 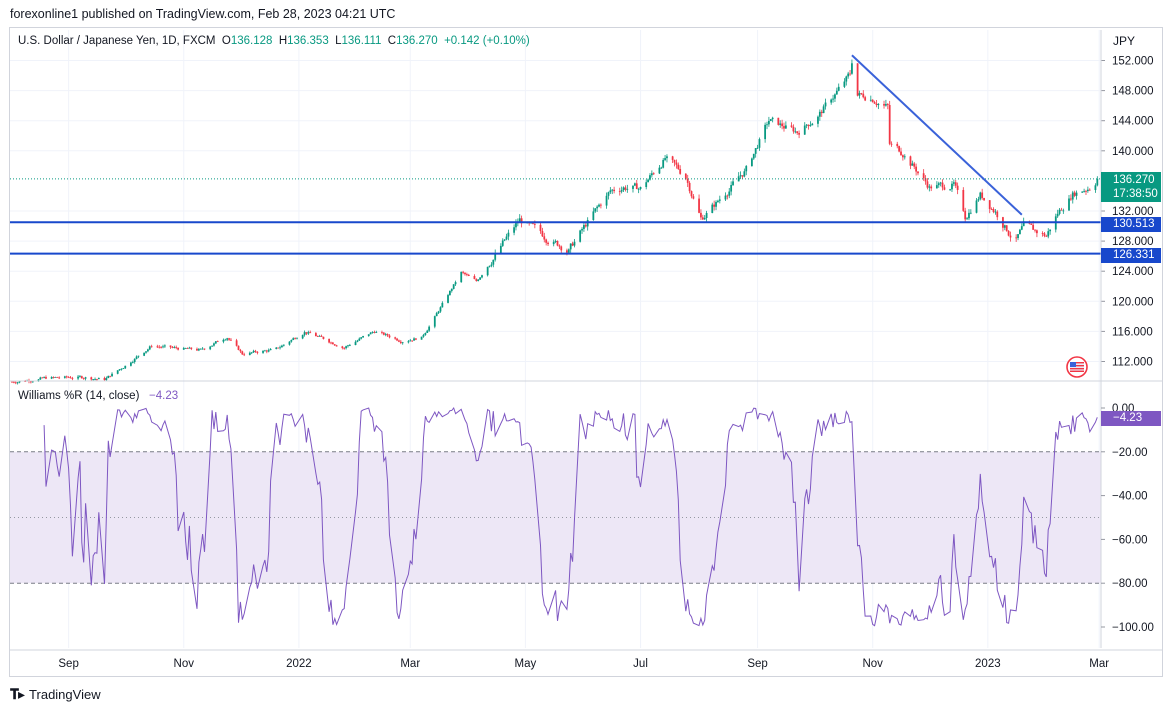 I want to click on us-flag-icon, so click(x=1077, y=367).